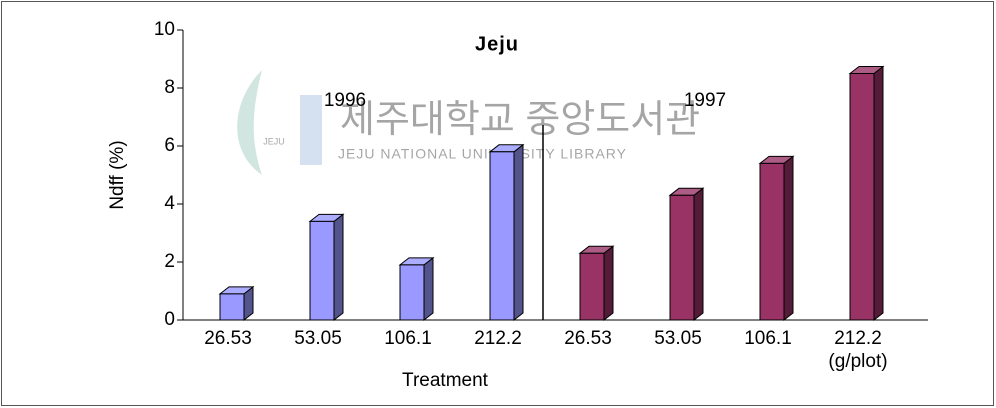 The width and height of the screenshot is (996, 408). I want to click on x-axis-label: Treatment, so click(445, 380).